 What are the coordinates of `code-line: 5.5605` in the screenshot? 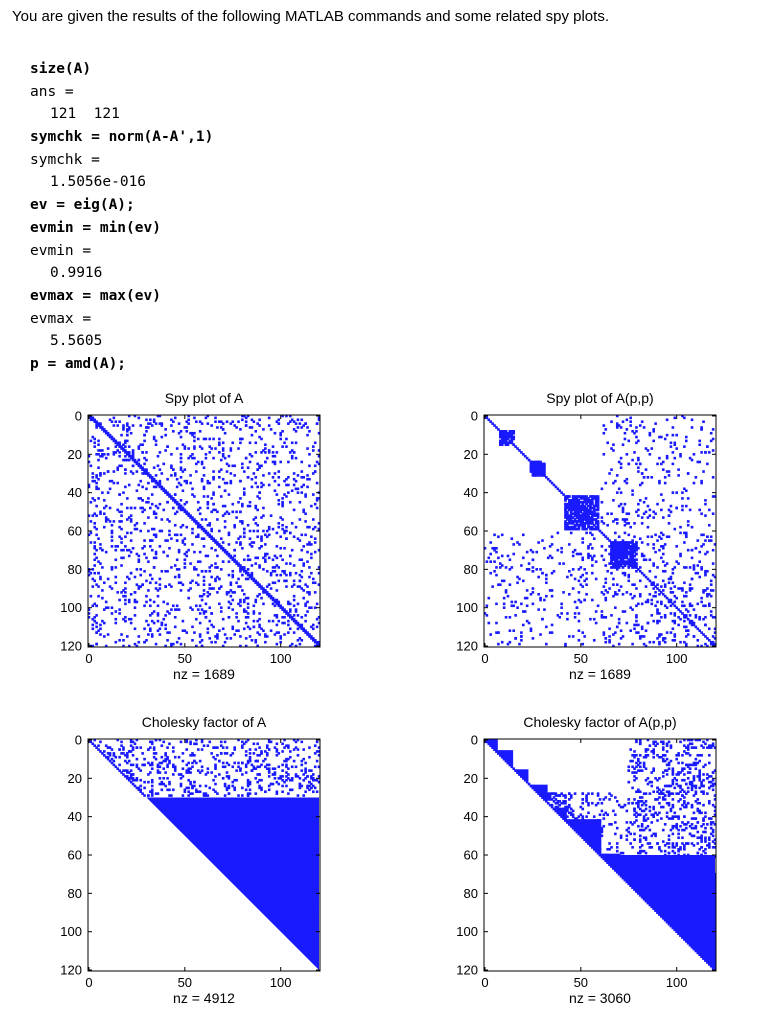 It's located at (76, 341).